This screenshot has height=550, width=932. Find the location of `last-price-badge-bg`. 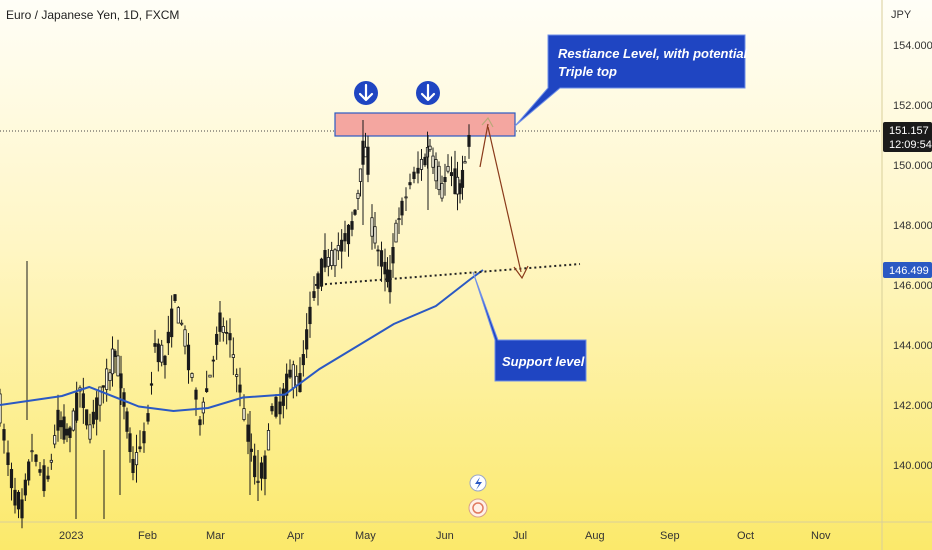

last-price-badge-bg is located at coordinates (907, 137).